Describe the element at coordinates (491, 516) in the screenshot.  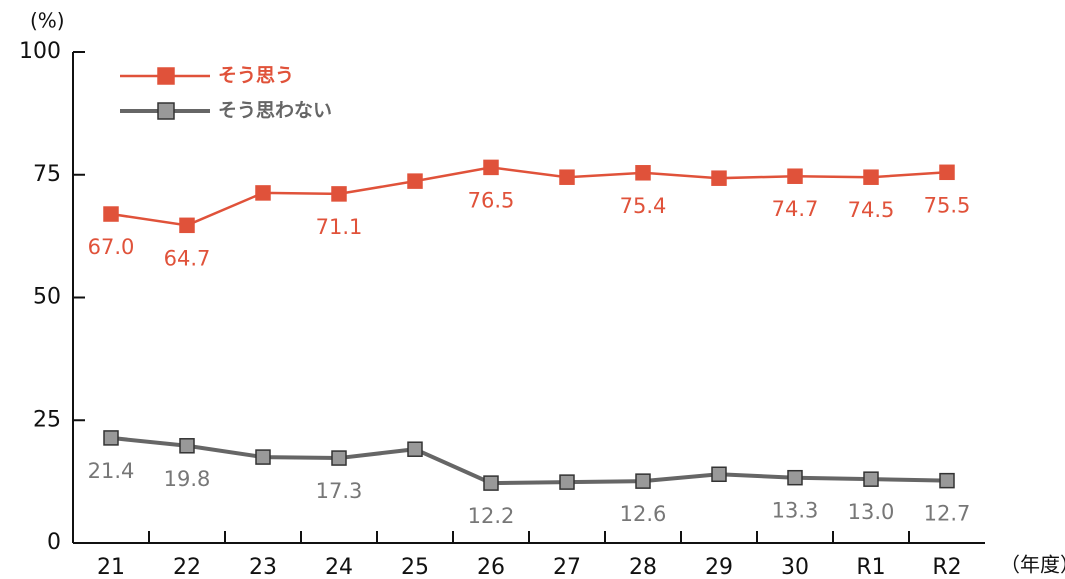
I see `value-label: 12.2` at that location.